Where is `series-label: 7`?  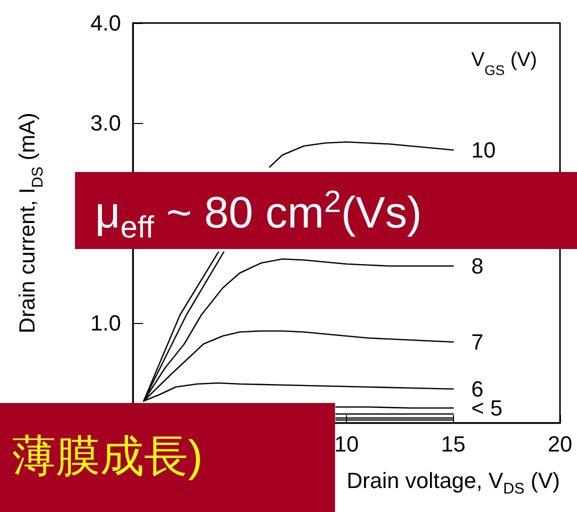
series-label: 7 is located at coordinates (477, 342).